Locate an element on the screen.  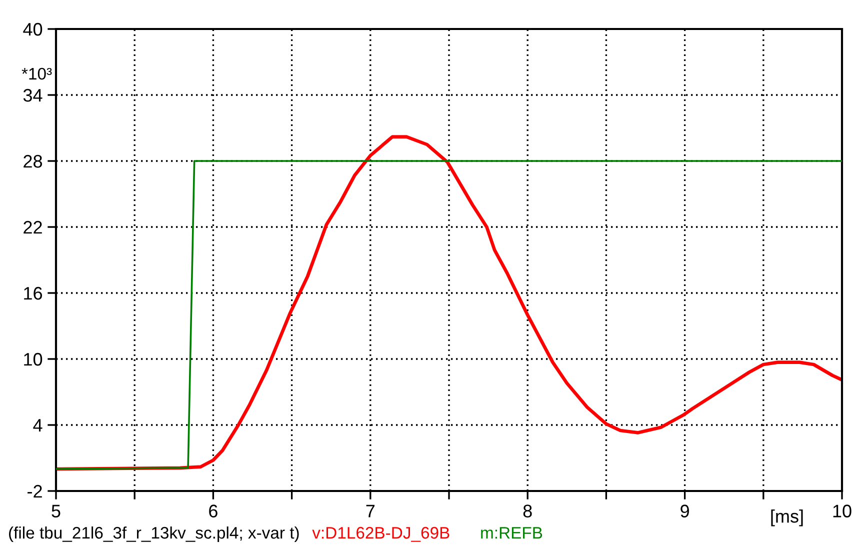
y-tick-label: 40 is located at coordinates (32, 29).